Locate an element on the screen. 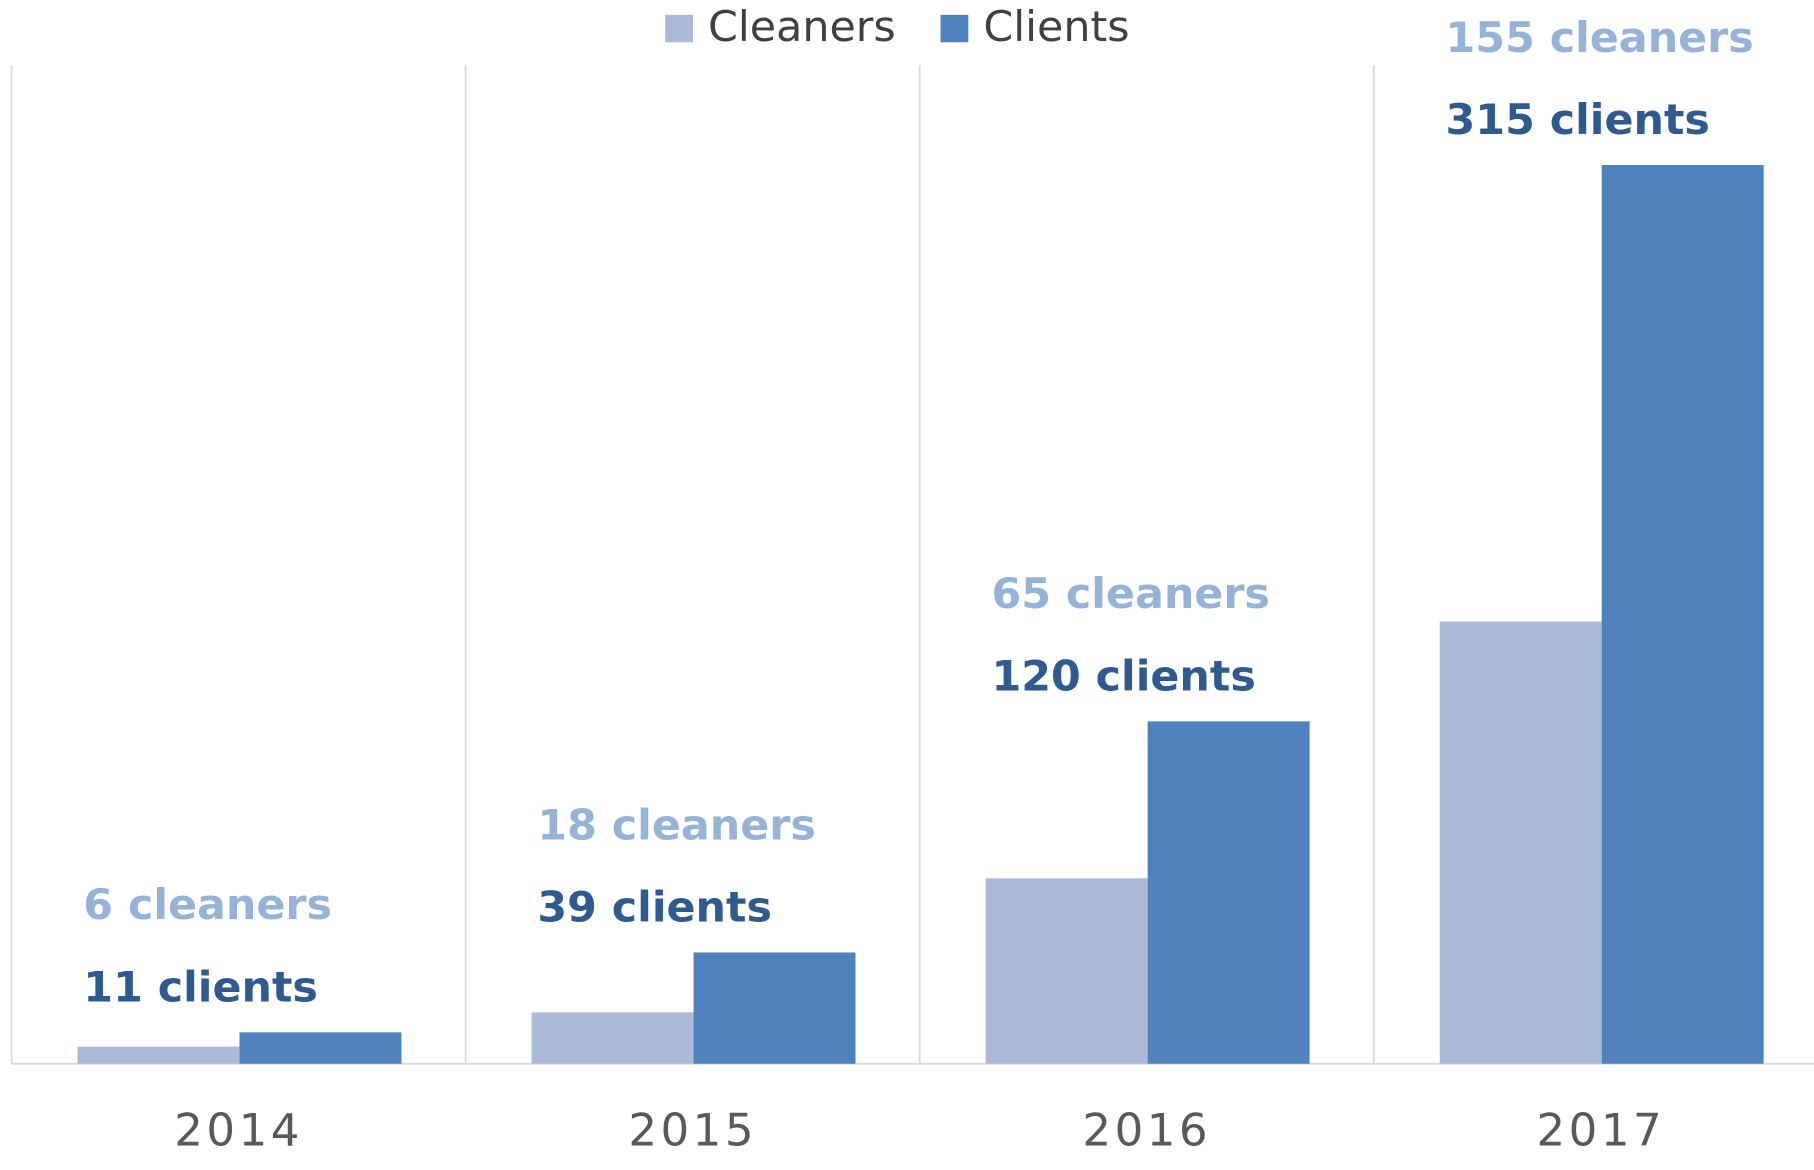 The image size is (1814, 1170). x-tick-label: 2016 is located at coordinates (1146, 1130).